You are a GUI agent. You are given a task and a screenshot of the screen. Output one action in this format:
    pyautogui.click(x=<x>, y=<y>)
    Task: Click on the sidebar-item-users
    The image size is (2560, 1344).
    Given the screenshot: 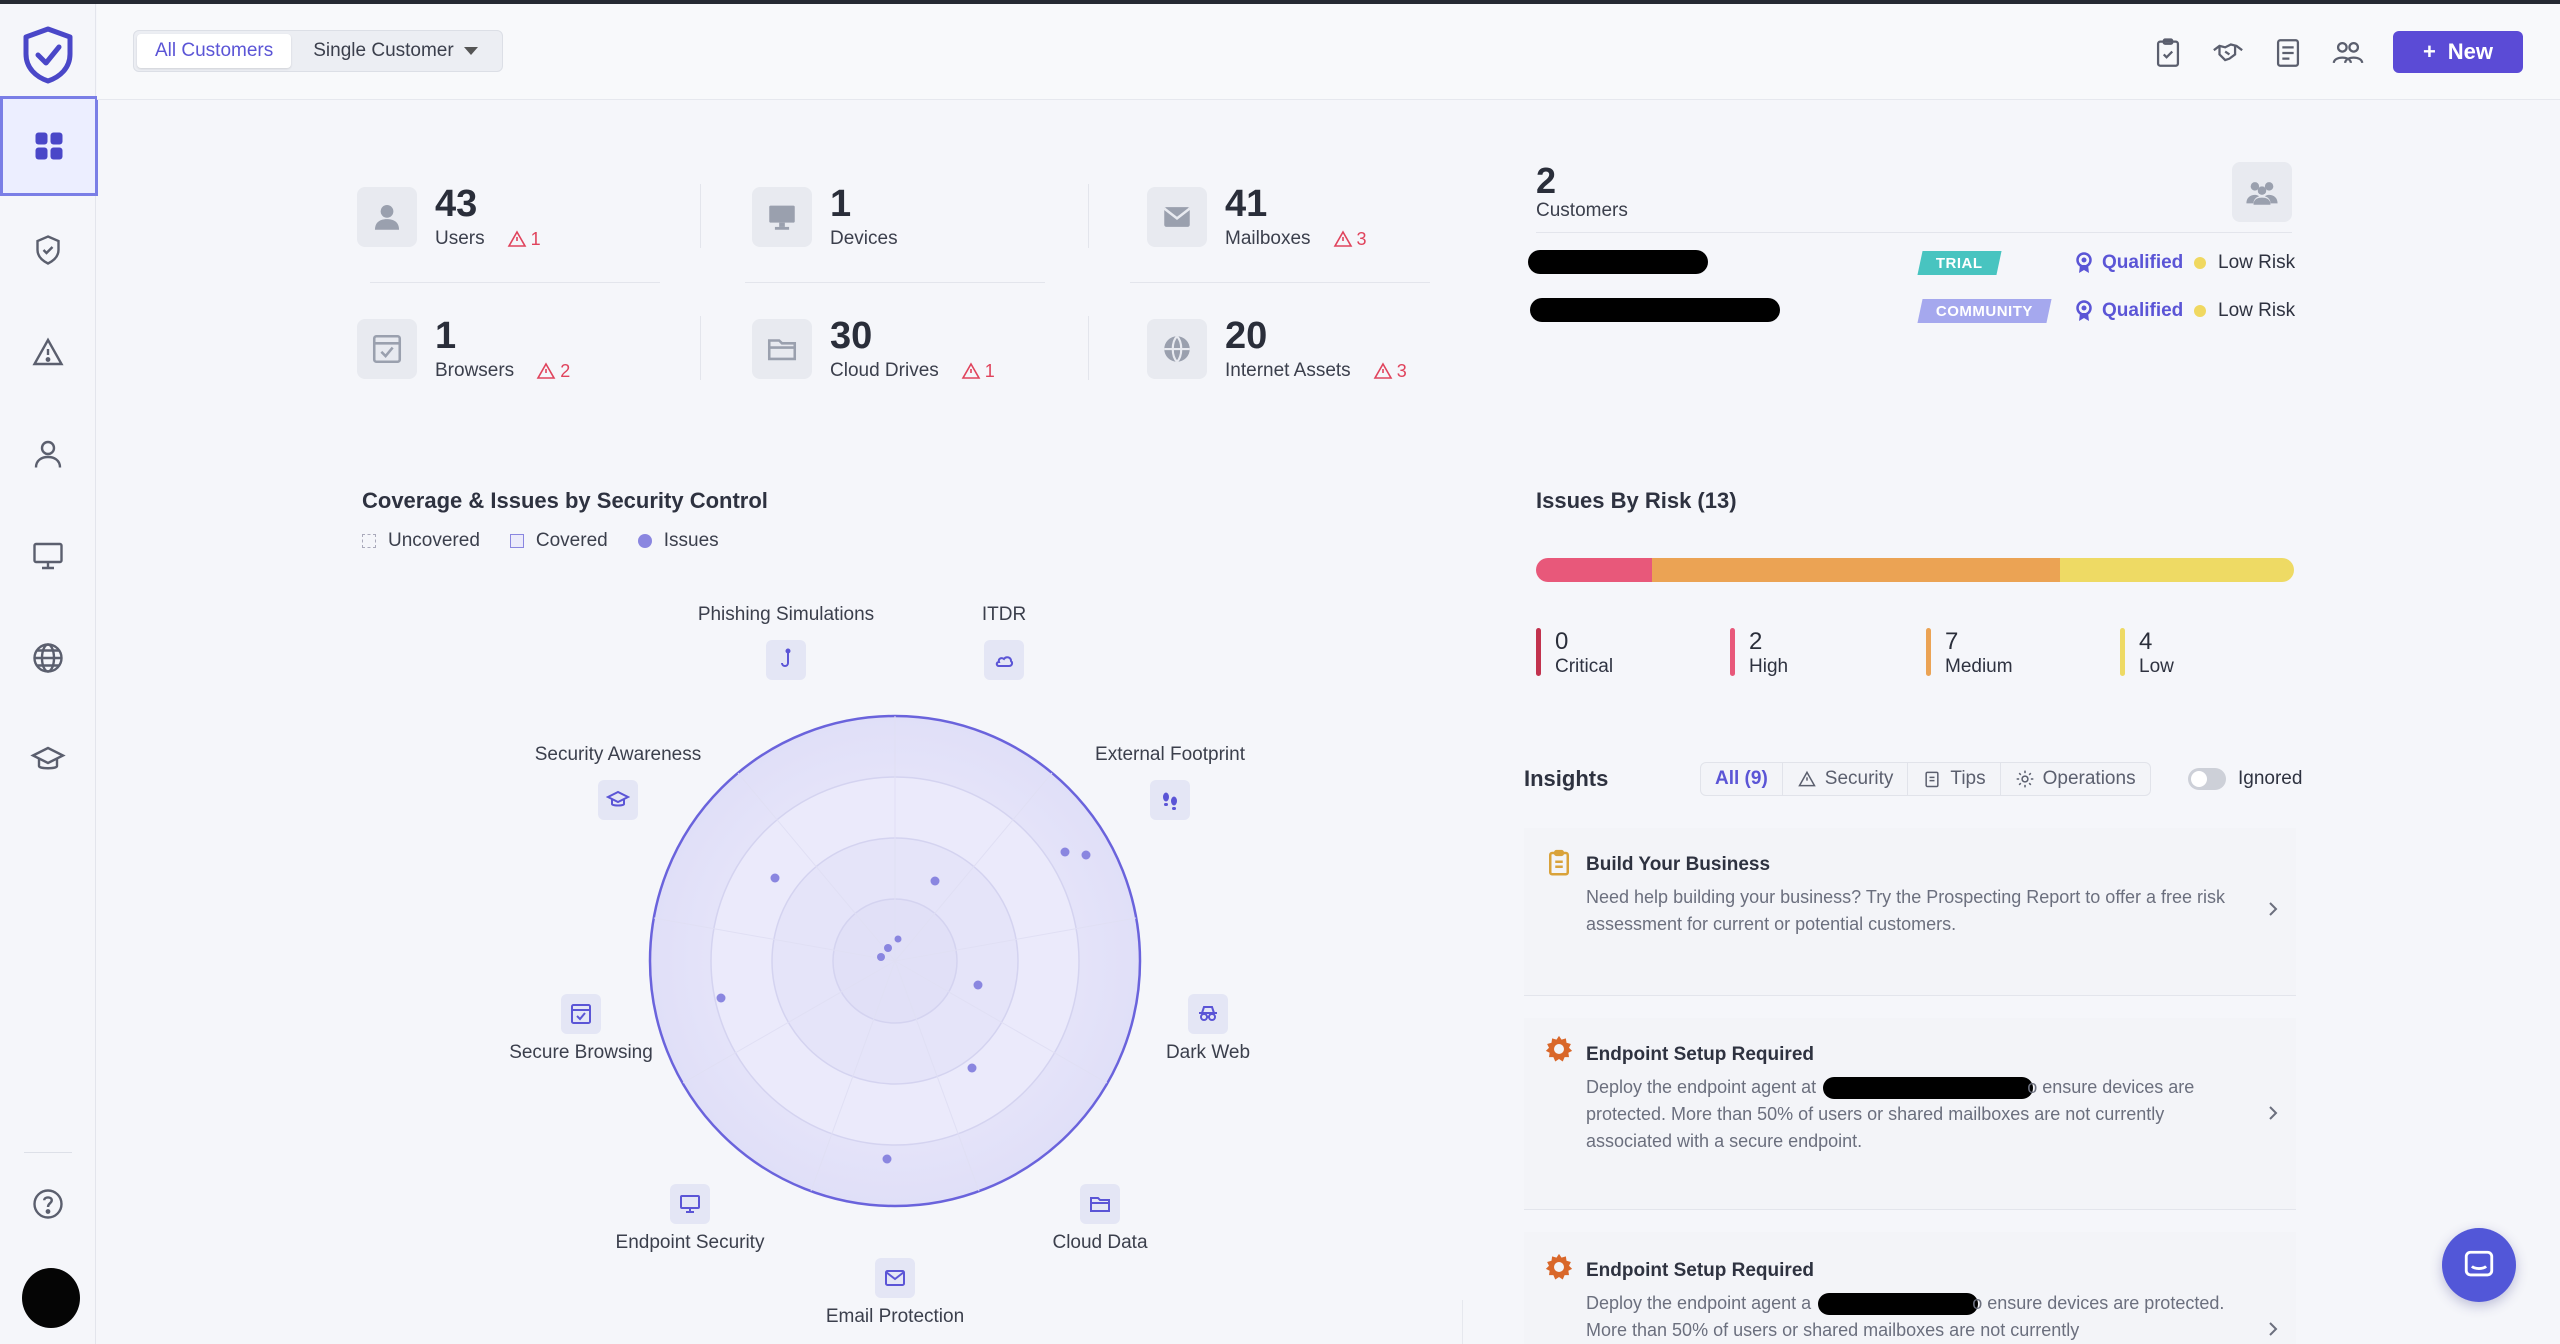 What is the action you would take?
    pyautogui.click(x=48, y=454)
    